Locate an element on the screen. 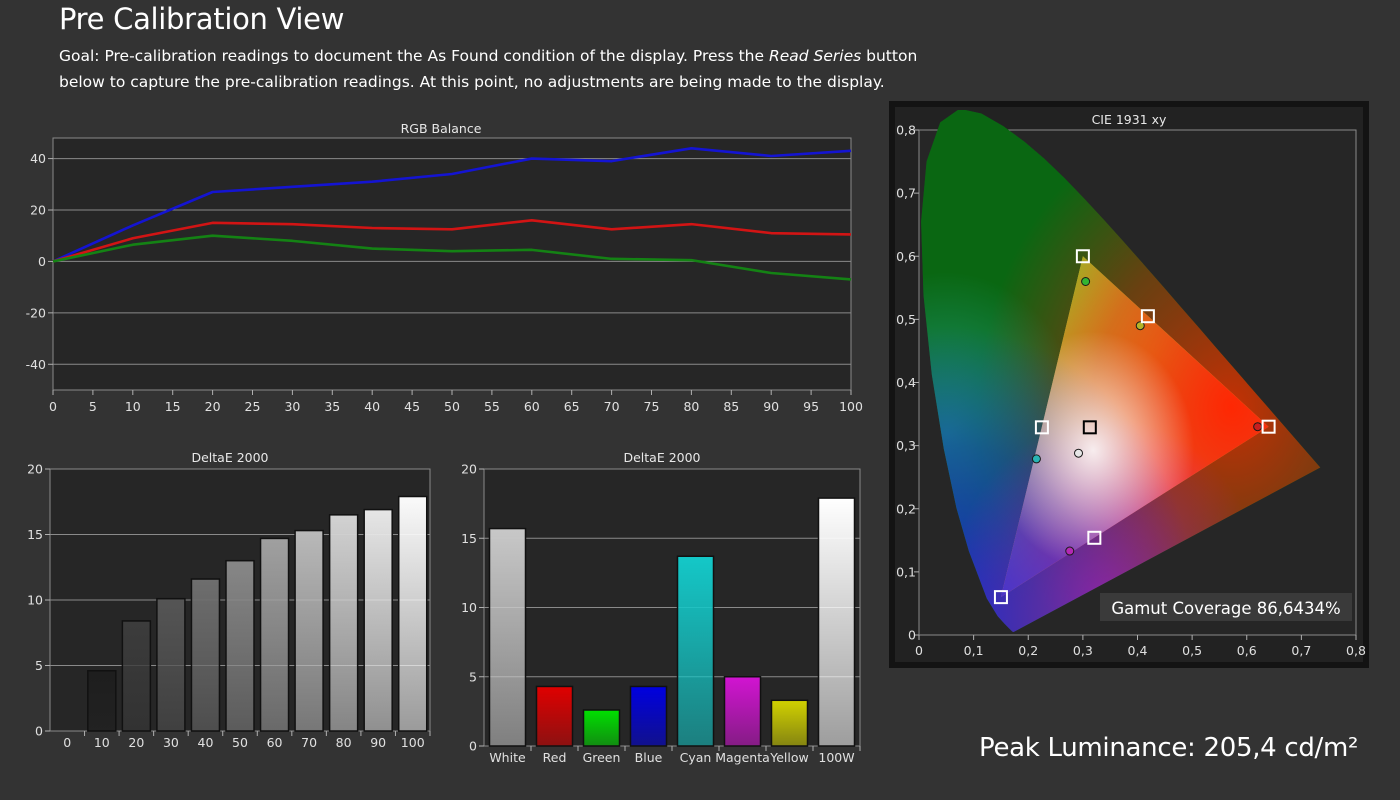  cie-x-tick-label: 0,7 is located at coordinates (1301, 650).